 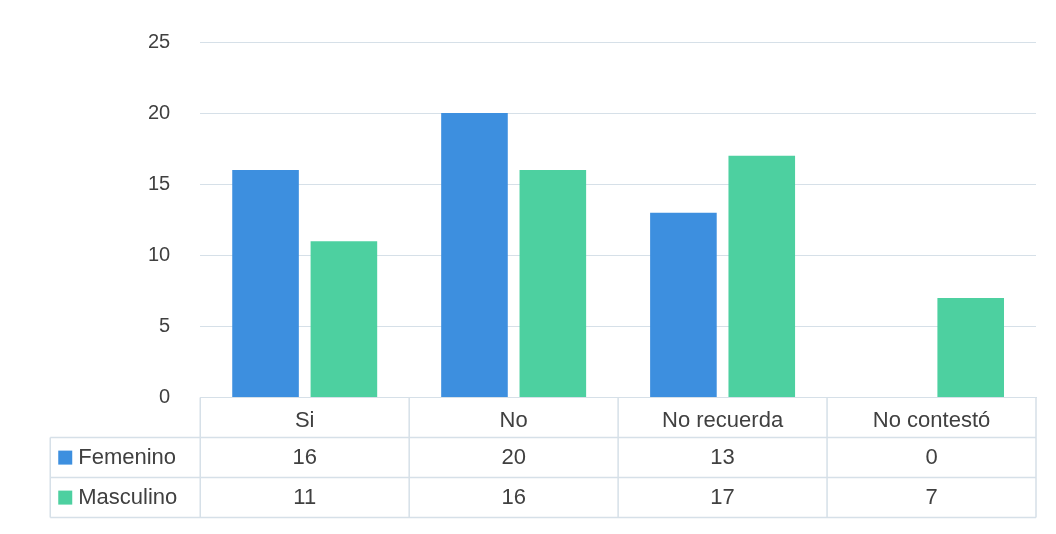 I want to click on data-label: 20, so click(x=513, y=456).